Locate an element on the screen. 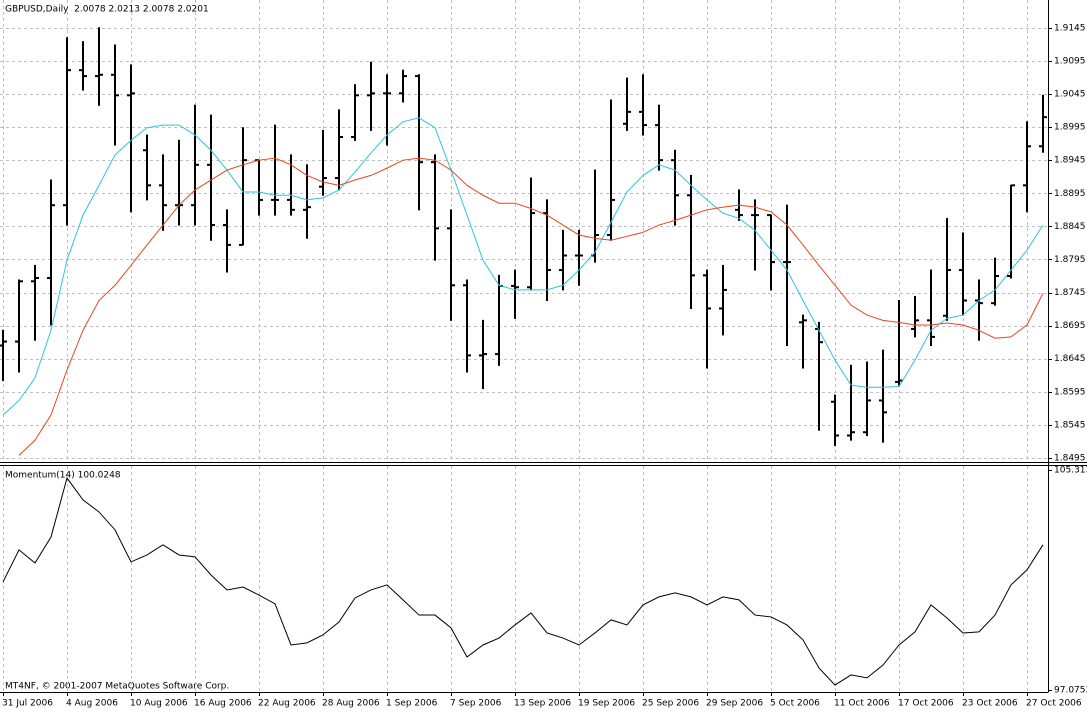 This screenshot has height=712, width=1087. y-tick-label: 1.8545 is located at coordinates (1070, 425).